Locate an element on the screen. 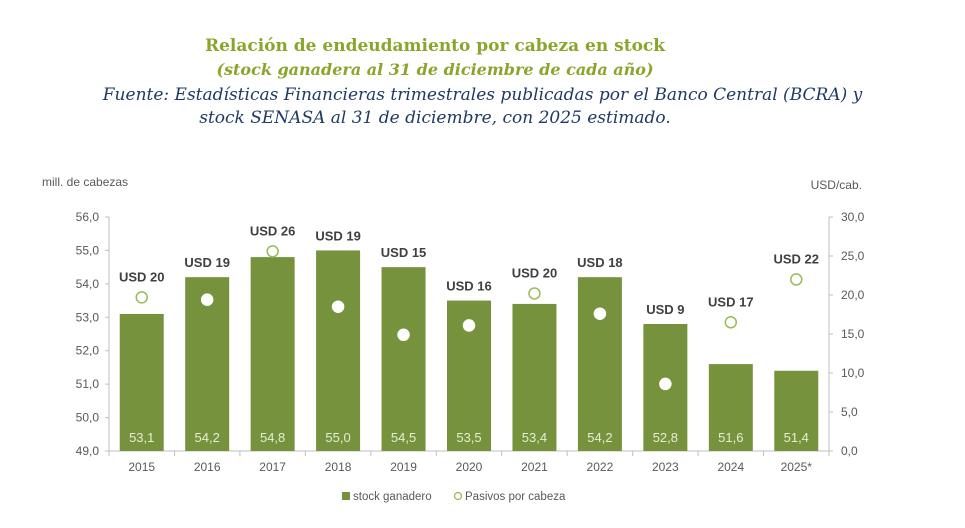  y-tick-label: 53,0 is located at coordinates (88, 317).